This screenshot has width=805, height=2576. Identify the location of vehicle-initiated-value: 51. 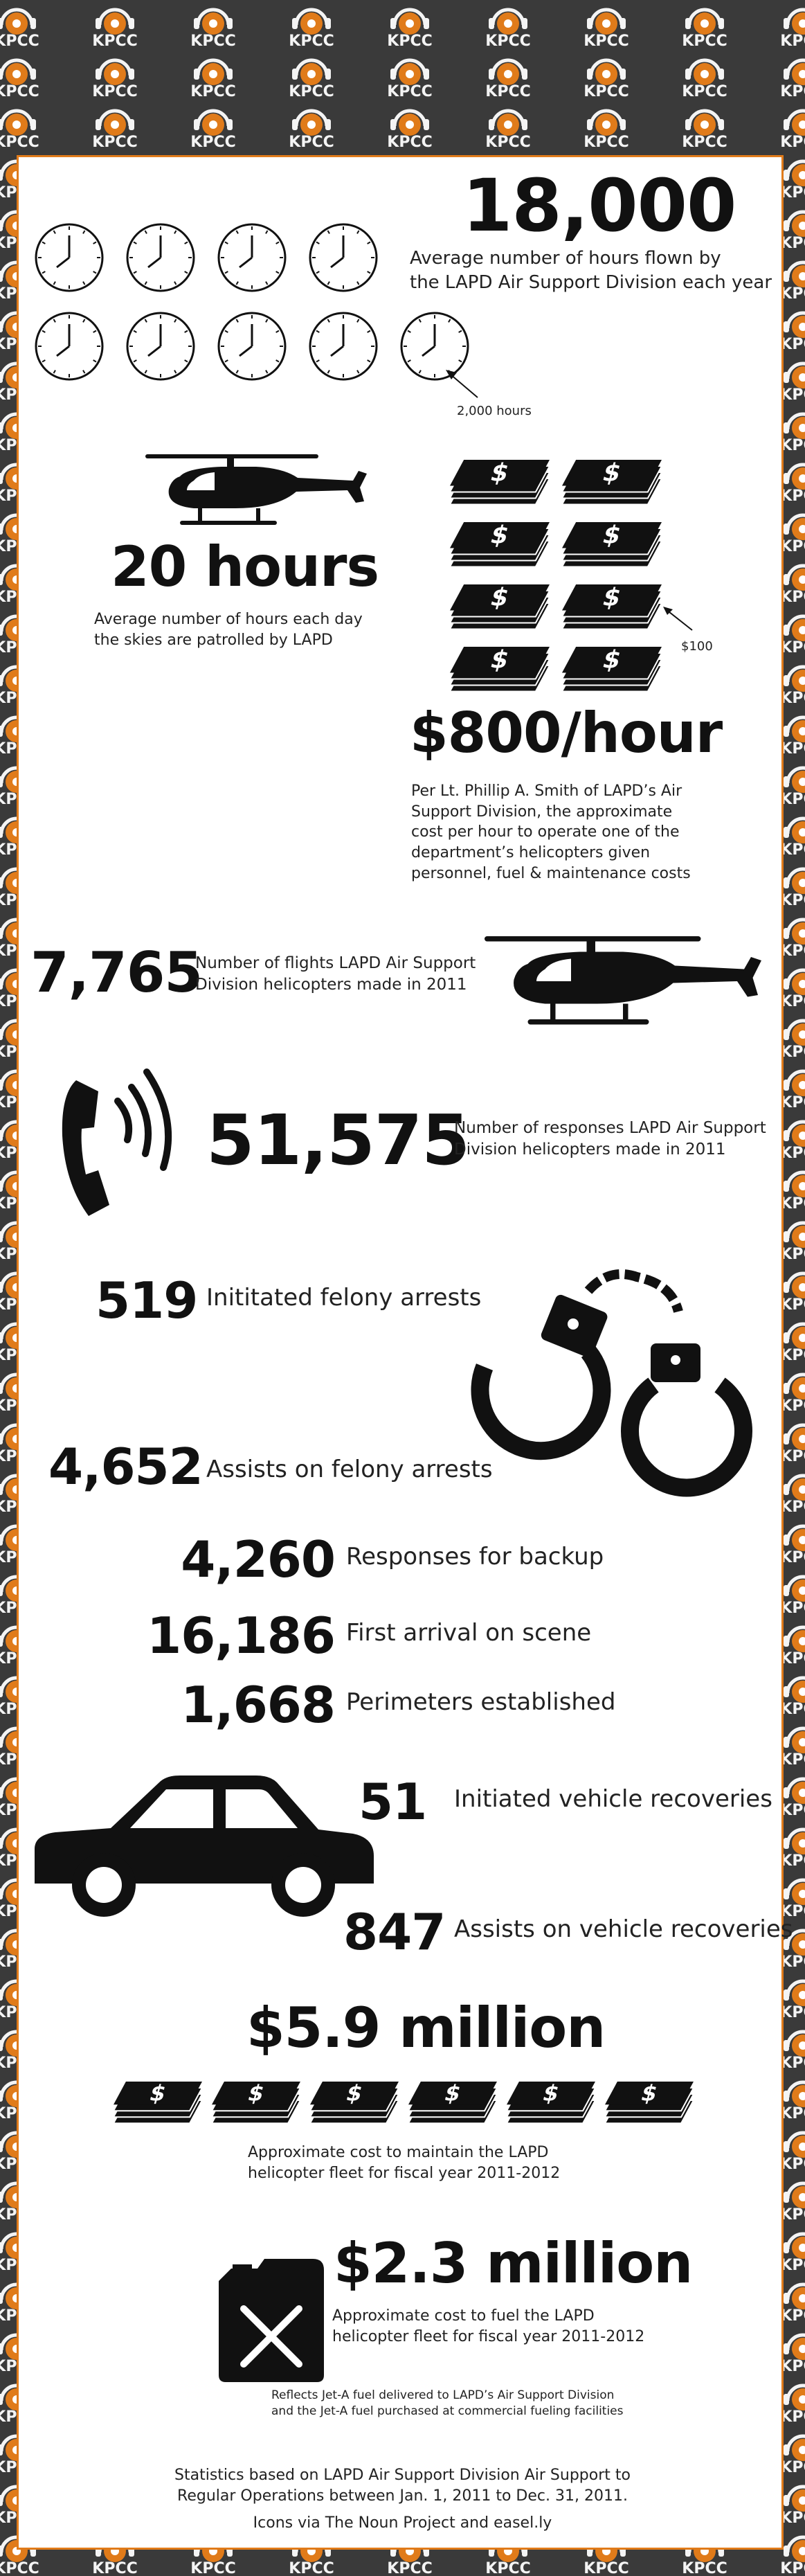
(393, 1802).